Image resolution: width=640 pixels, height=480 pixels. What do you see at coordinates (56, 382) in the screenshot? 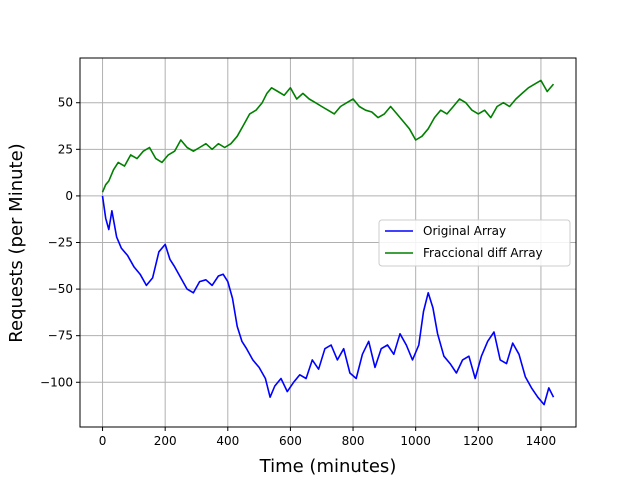
I see `y-tick-label: −100` at bounding box center [56, 382].